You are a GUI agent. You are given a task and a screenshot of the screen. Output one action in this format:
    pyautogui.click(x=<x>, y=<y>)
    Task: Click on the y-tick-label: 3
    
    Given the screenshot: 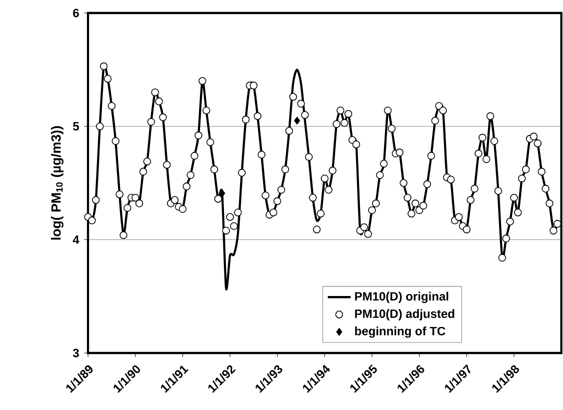 What is the action you would take?
    pyautogui.click(x=75, y=353)
    